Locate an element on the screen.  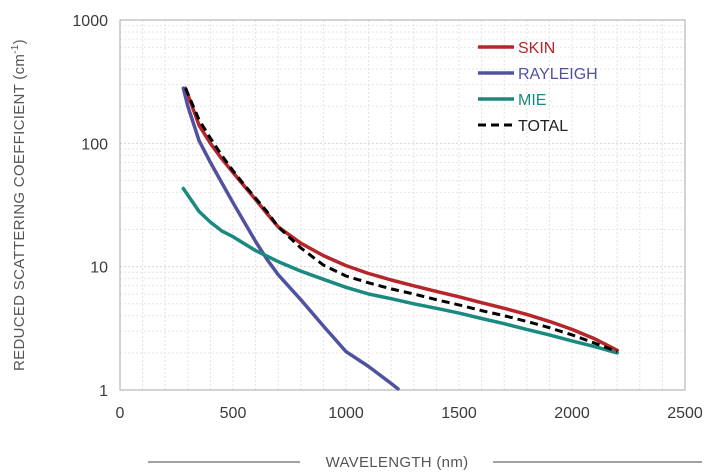
x-axis-title: WAVELENGTH (nm) is located at coordinates (397, 462).